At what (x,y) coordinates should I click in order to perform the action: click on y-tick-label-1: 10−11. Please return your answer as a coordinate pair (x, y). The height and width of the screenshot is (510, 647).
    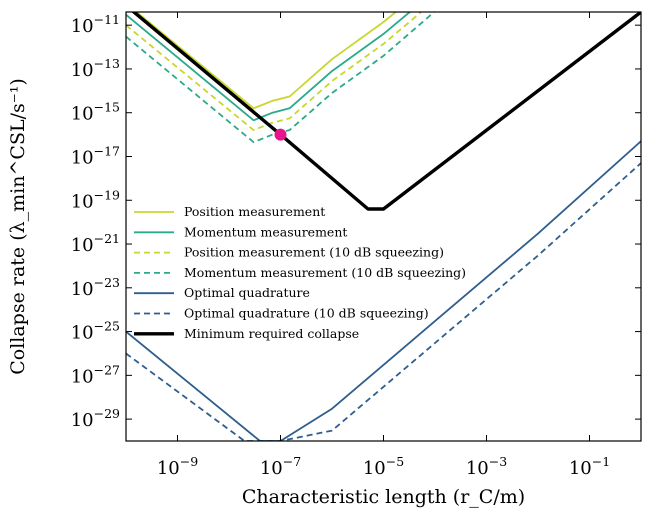
    Looking at the image, I should click on (95, 24).